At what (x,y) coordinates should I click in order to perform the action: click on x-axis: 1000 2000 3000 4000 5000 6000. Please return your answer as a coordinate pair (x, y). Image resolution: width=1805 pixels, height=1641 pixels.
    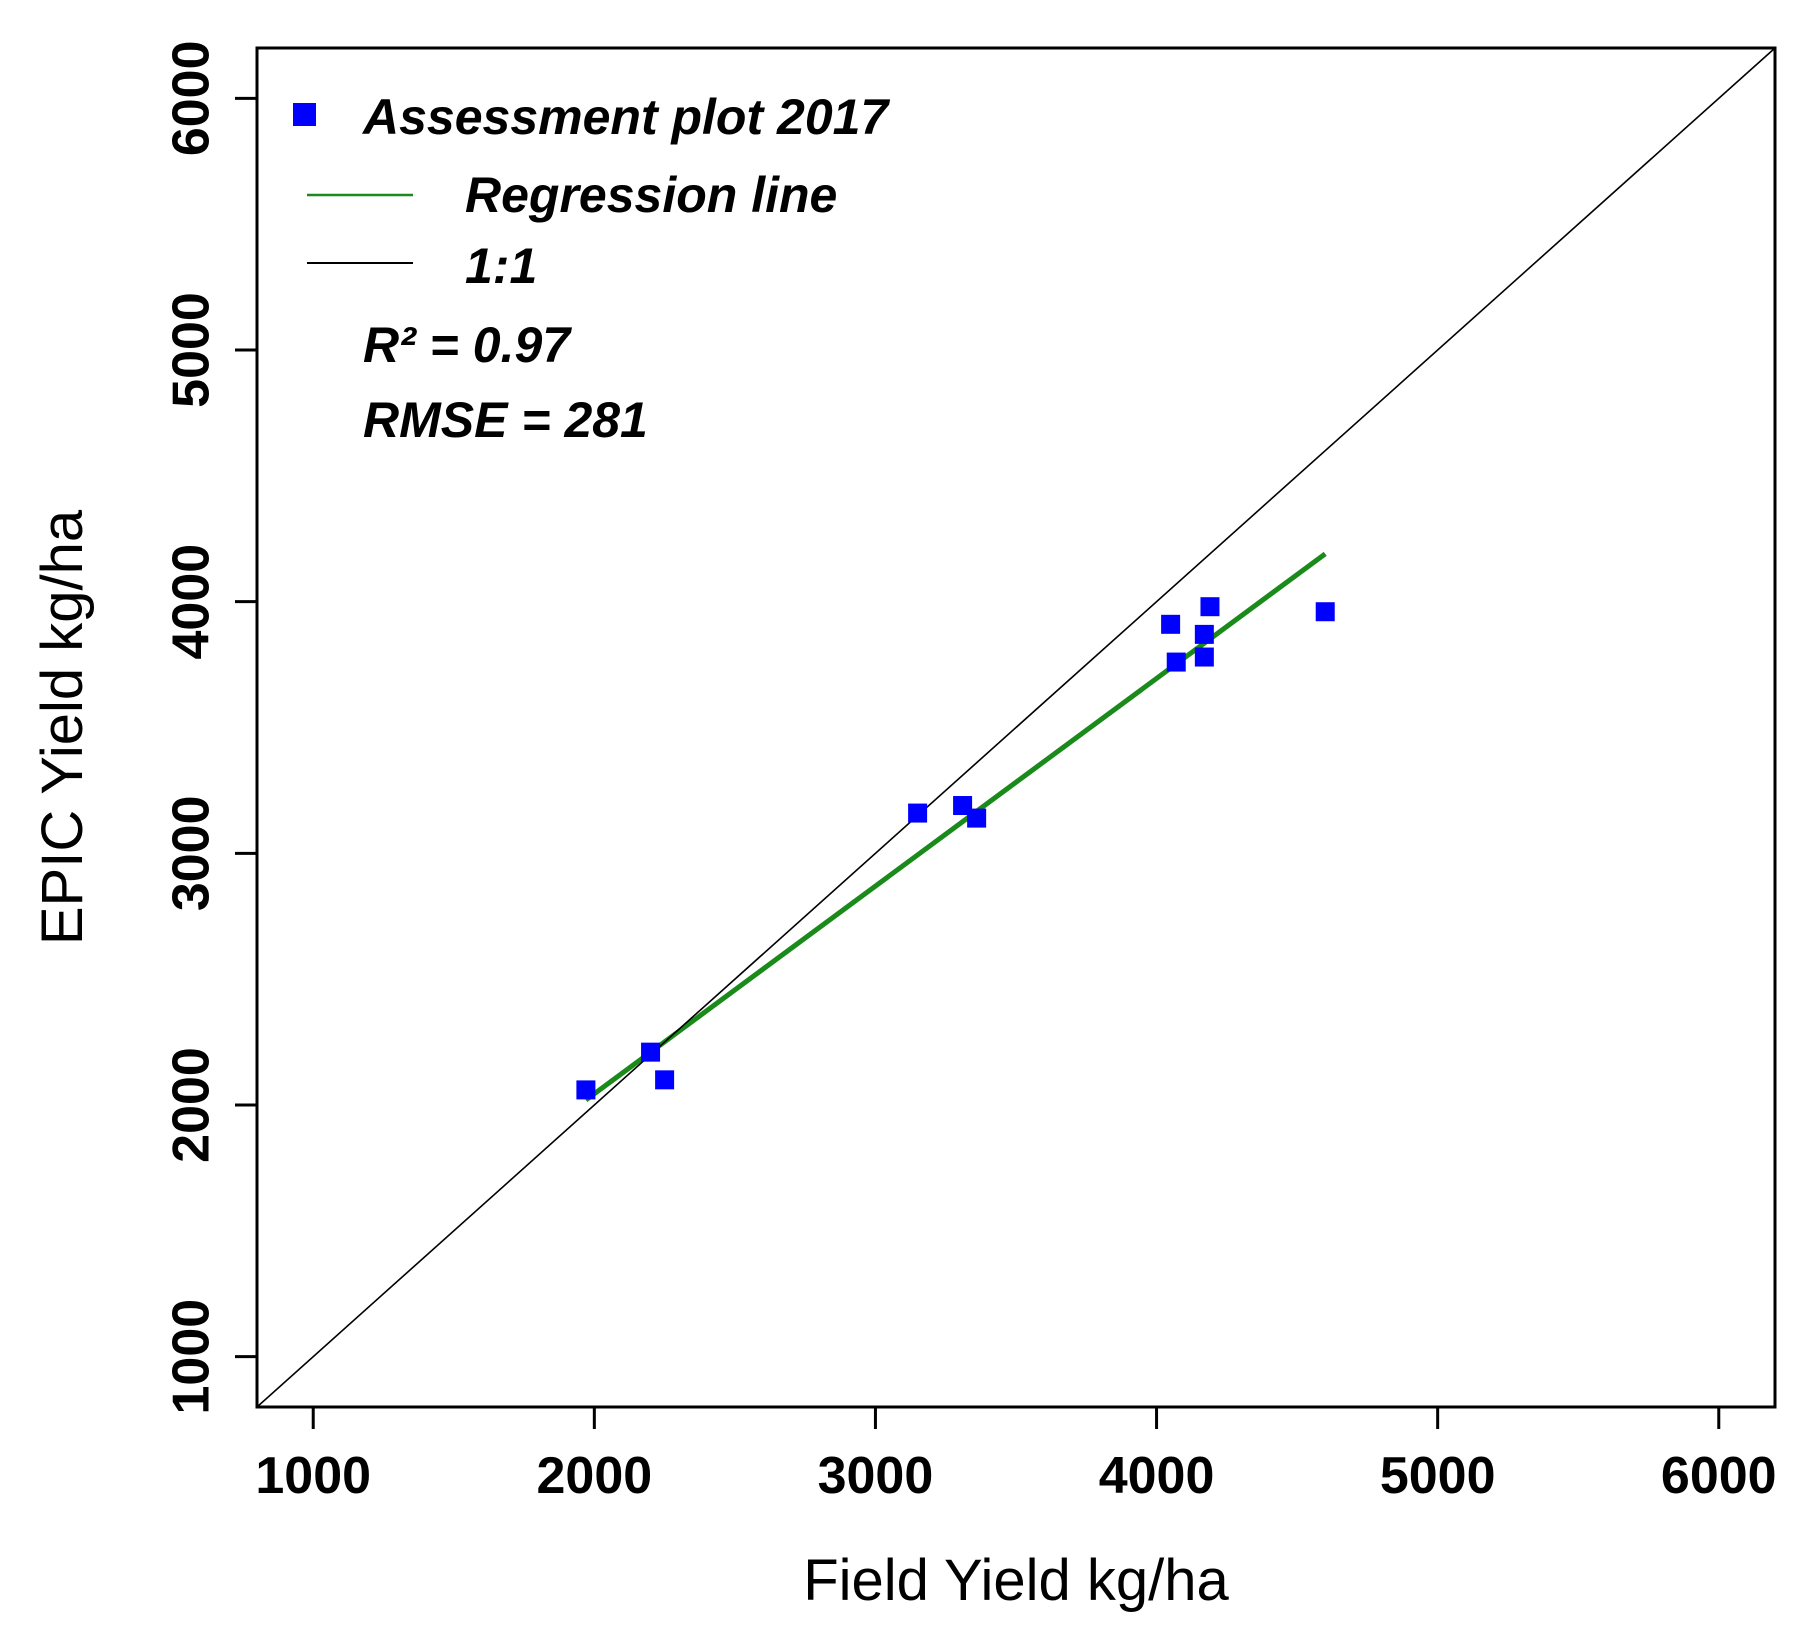
    Looking at the image, I should click on (1016, 1456).